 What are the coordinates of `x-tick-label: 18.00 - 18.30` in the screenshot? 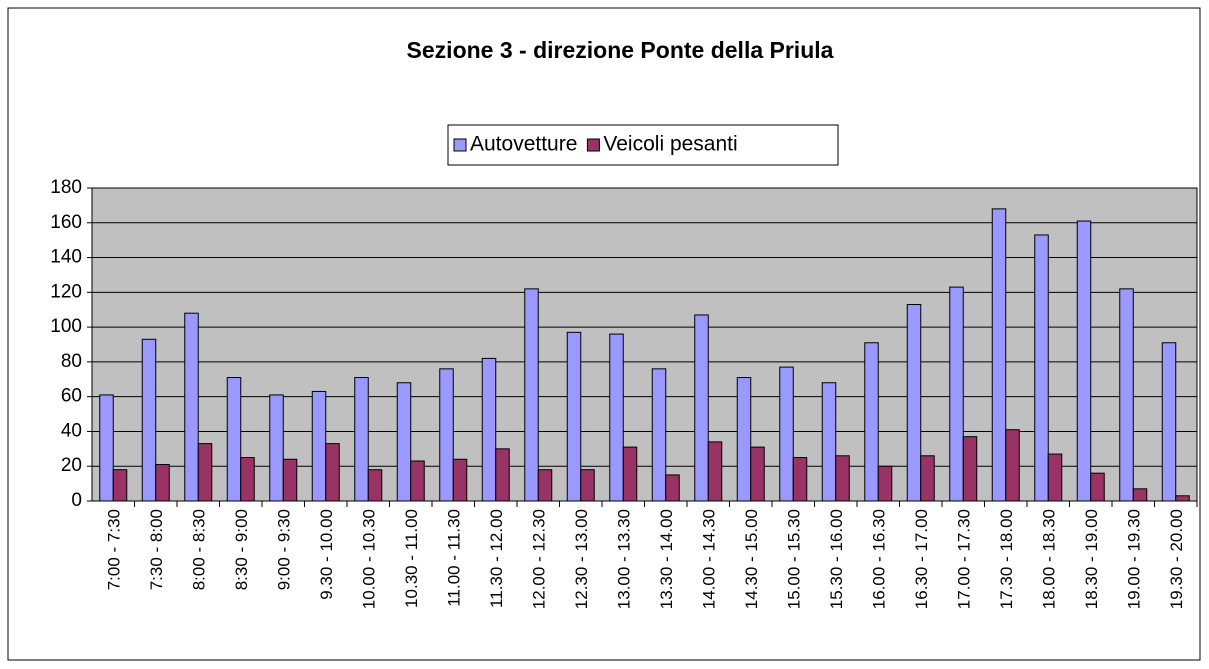 It's located at (1049, 559).